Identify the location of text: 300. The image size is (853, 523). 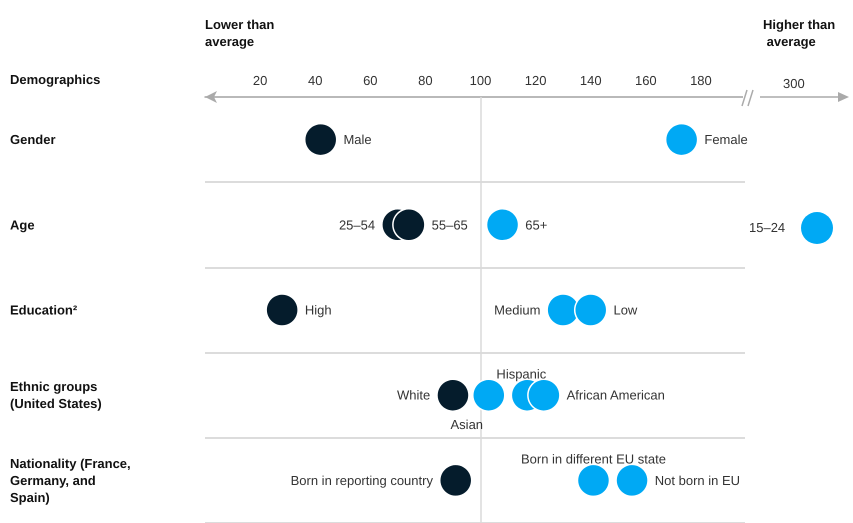
(794, 83).